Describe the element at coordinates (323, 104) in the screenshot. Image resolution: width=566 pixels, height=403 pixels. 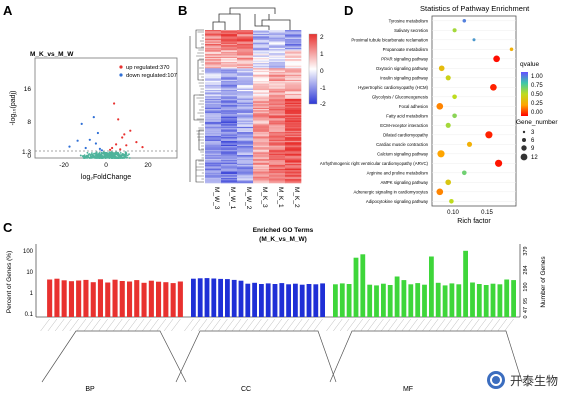
I see `colorbar-tick-4: -2` at that location.